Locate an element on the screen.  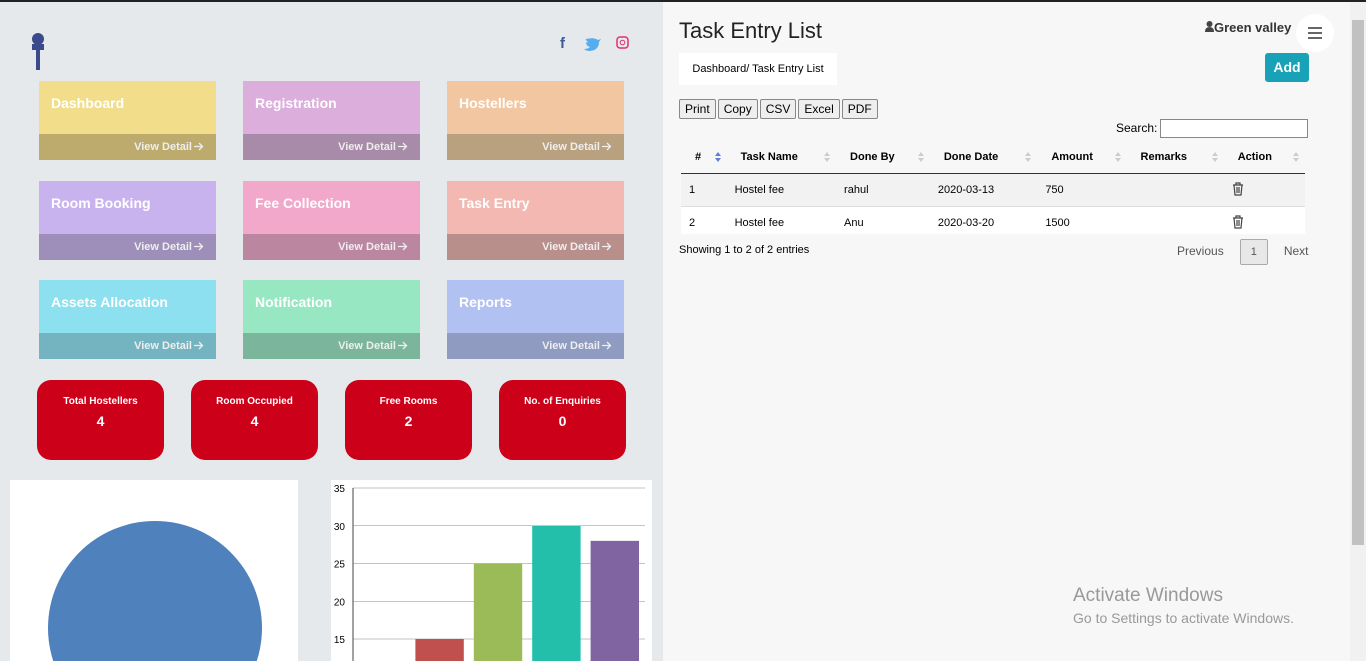
tile-title: Hostellers is located at coordinates (493, 103).